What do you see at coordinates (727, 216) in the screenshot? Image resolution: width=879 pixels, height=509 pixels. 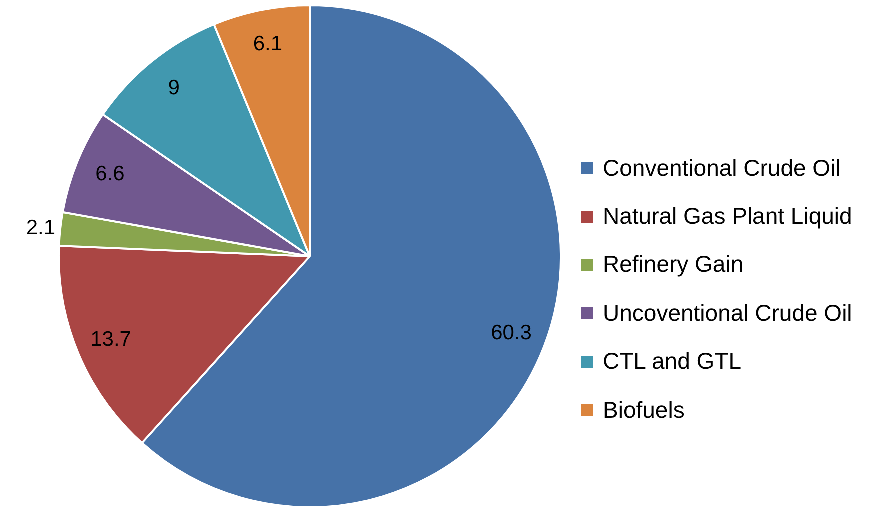 I see `legend-label: Natural Gas Plant Liquid` at bounding box center [727, 216].